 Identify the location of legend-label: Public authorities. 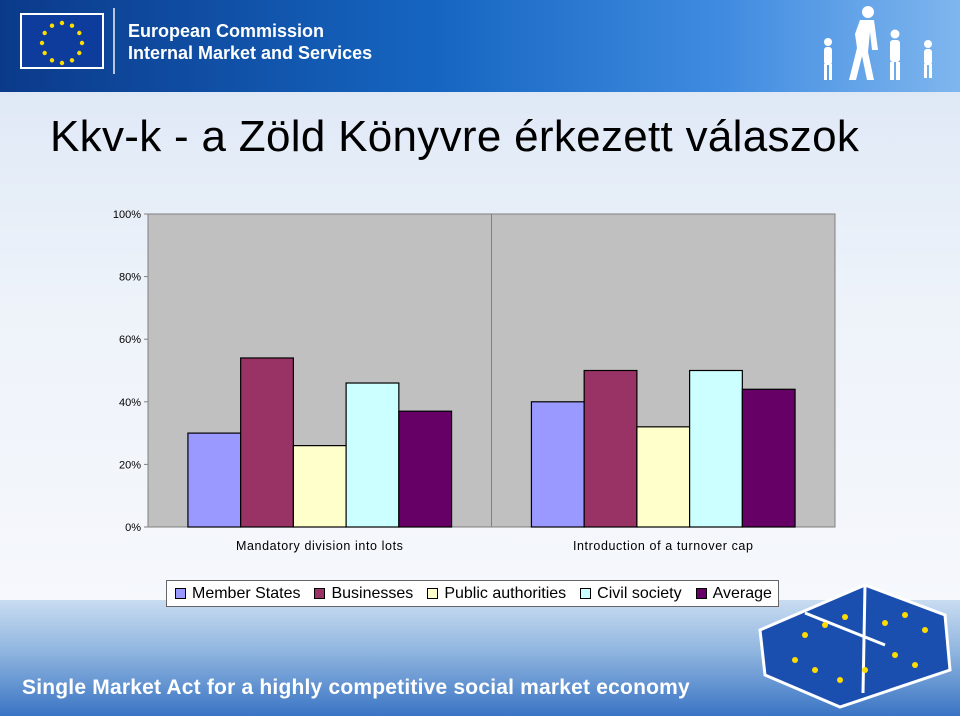
(505, 593).